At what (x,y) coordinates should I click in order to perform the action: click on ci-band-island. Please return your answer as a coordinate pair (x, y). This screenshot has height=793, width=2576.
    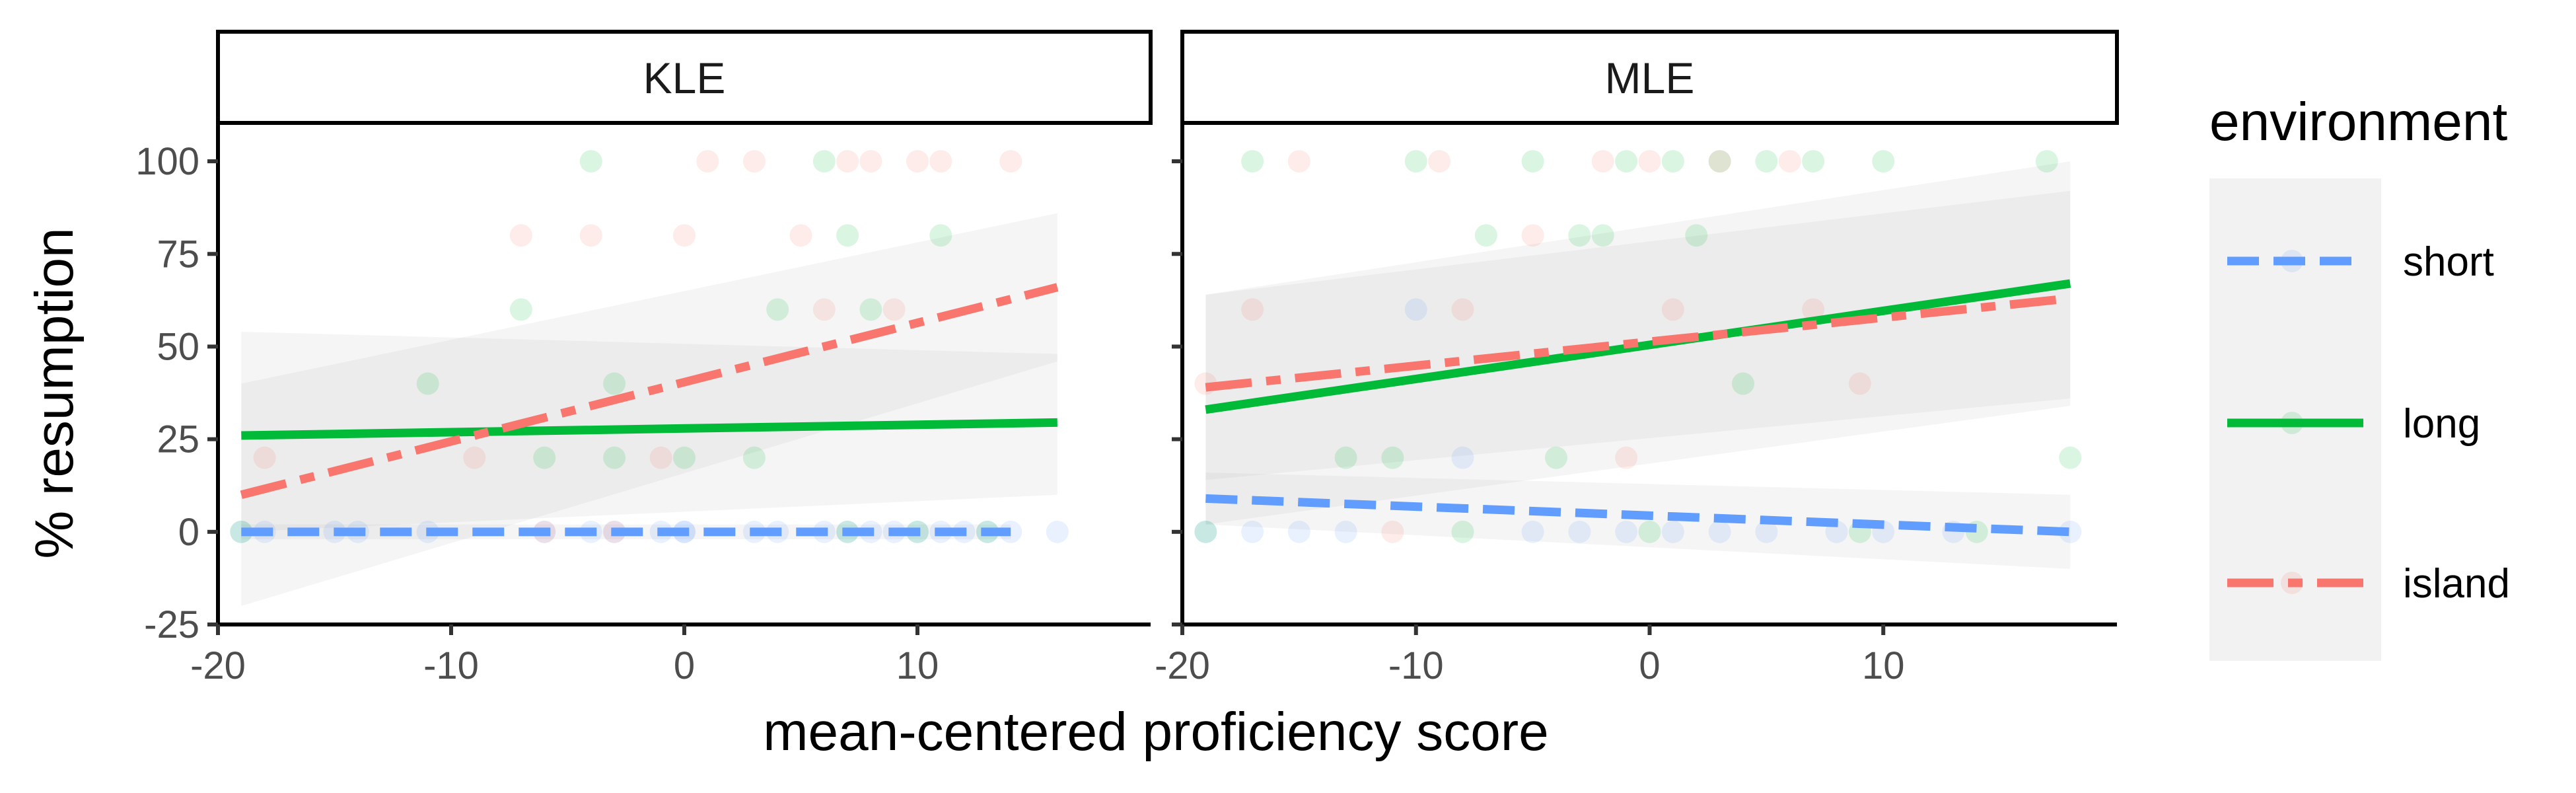
    Looking at the image, I should click on (1638, 335).